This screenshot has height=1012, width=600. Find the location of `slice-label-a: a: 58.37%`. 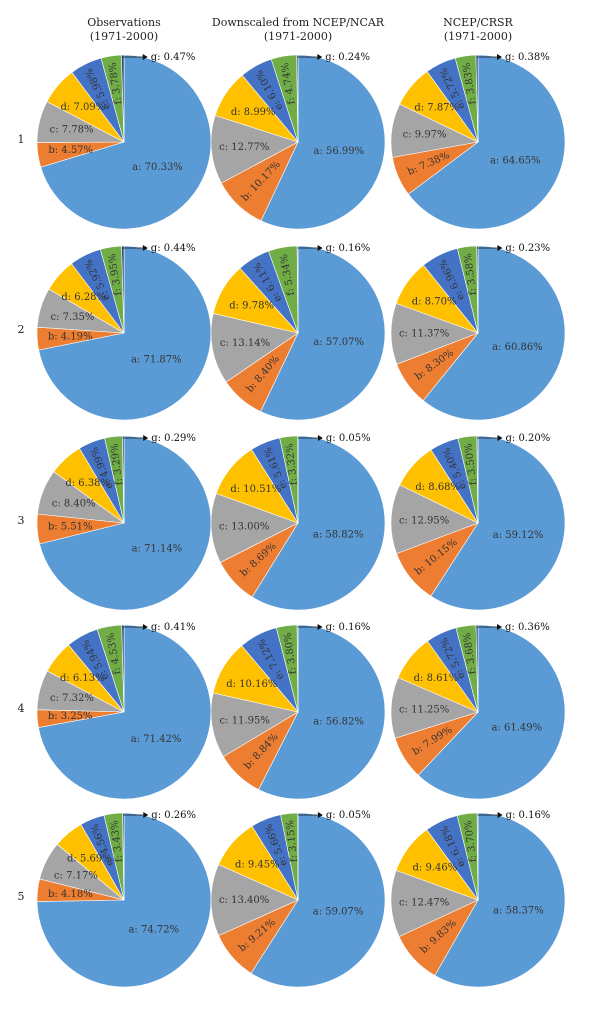

slice-label-a: a: 58.37% is located at coordinates (518, 911).